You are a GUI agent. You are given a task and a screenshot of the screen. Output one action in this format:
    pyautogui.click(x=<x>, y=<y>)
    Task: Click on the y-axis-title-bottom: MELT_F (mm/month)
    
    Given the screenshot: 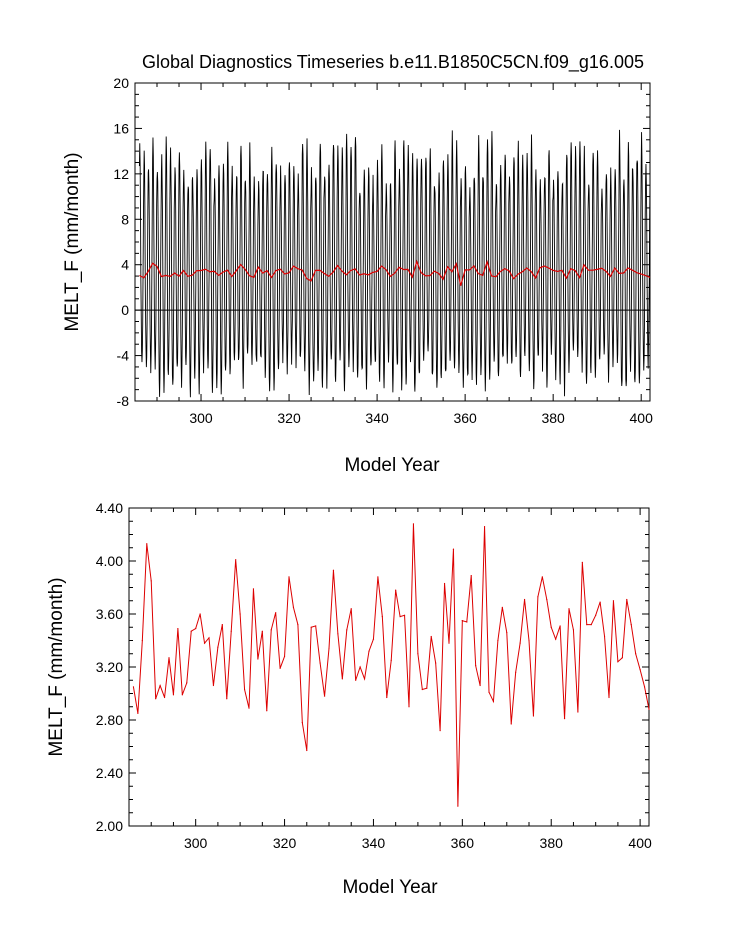 What is the action you would take?
    pyautogui.click(x=56, y=666)
    